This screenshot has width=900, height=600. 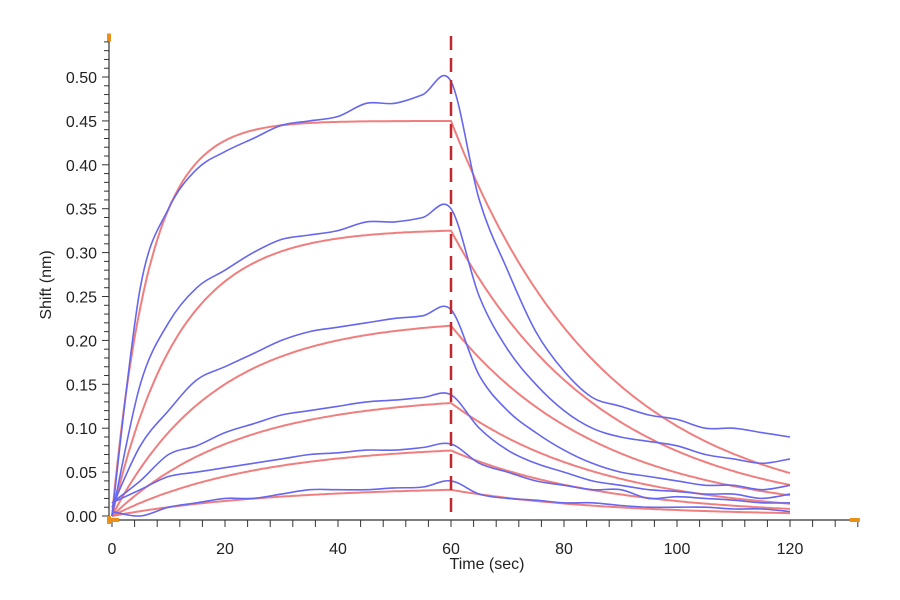 I want to click on y-tick-label: 0.05, so click(x=81, y=473).